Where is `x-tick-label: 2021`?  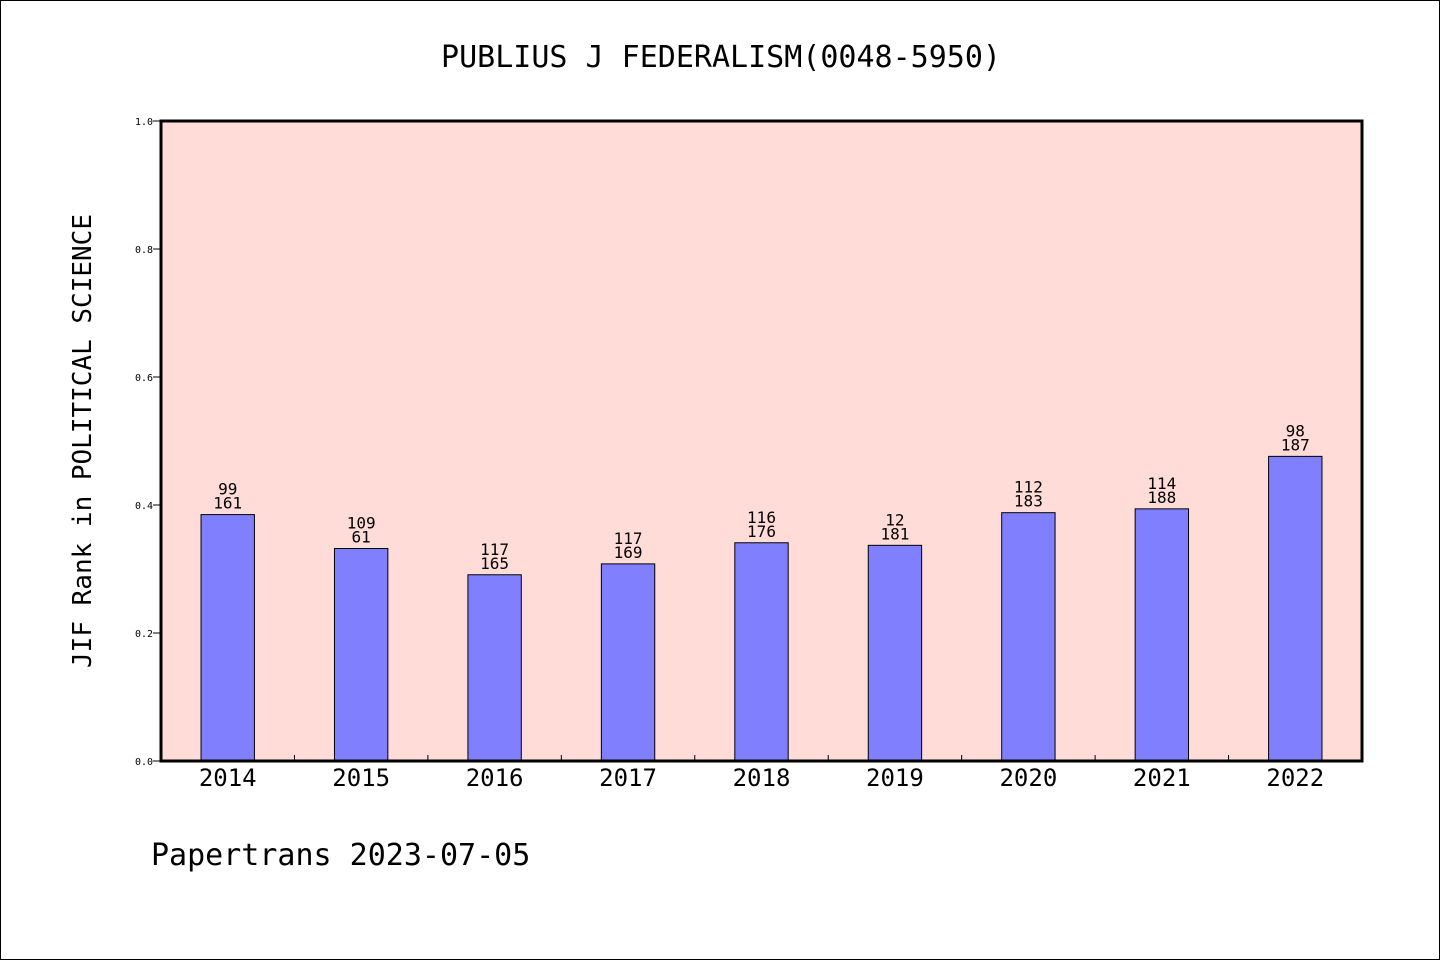 x-tick-label: 2021 is located at coordinates (1162, 778).